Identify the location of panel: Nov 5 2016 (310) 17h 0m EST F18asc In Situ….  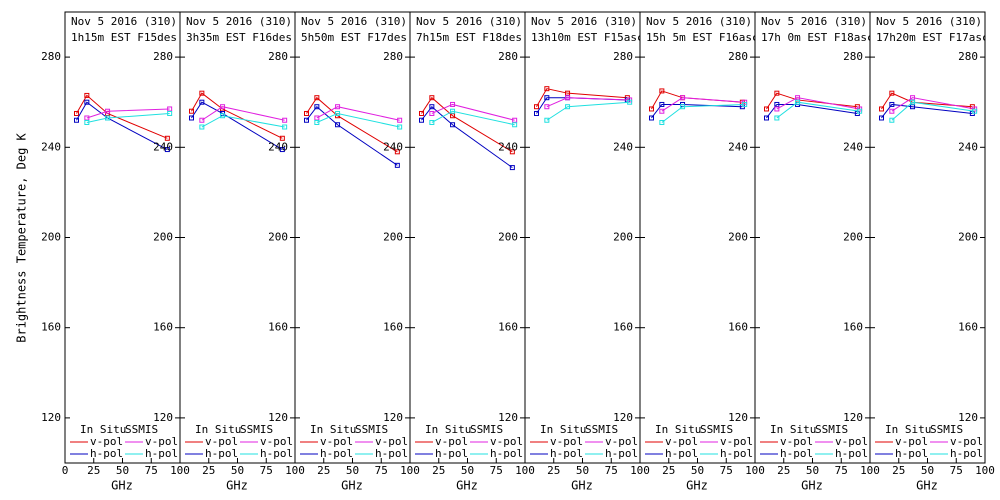
(815, 237).